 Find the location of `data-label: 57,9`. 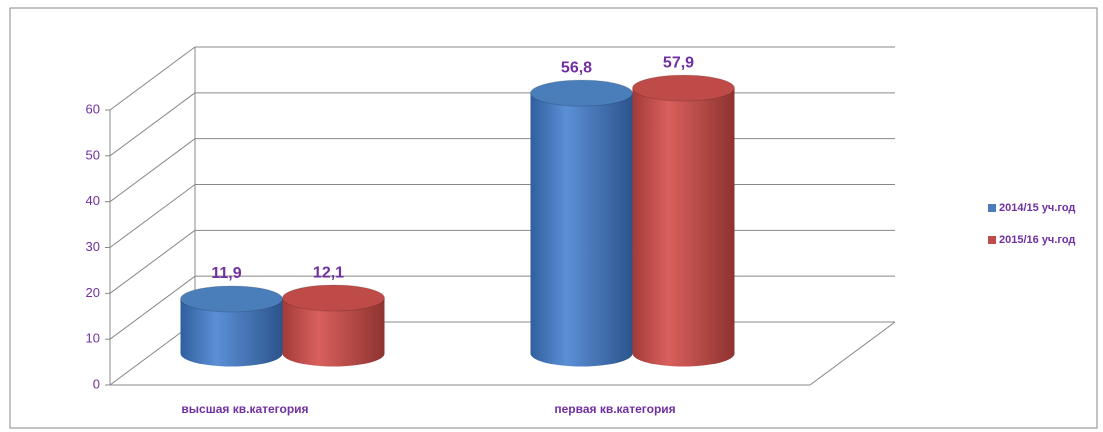

data-label: 57,9 is located at coordinates (678, 62).